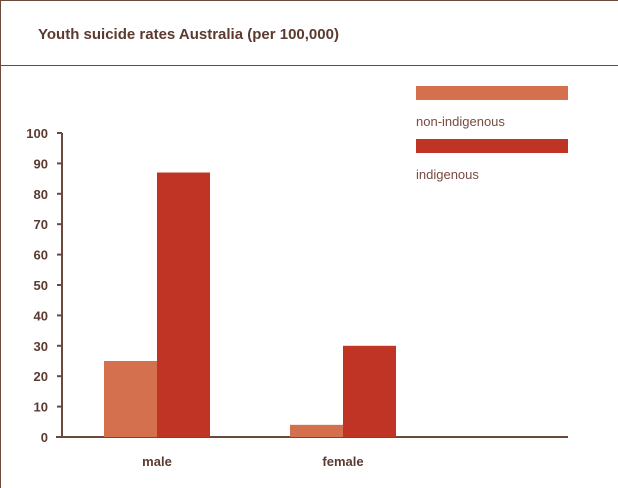 This screenshot has width=618, height=488. Describe the element at coordinates (37, 133) in the screenshot. I see `y-tick-label: 100` at that location.